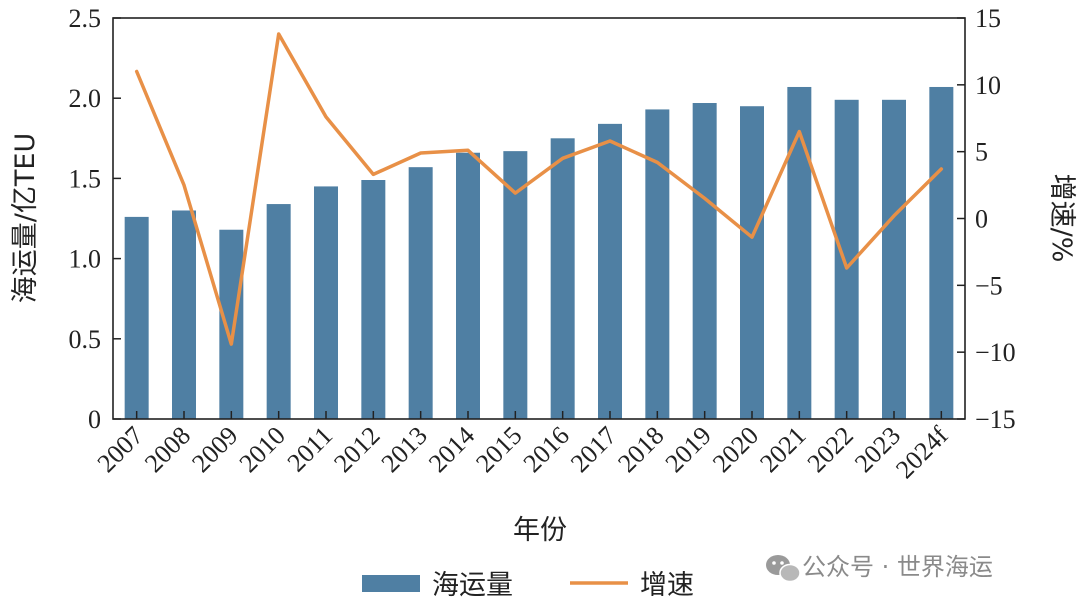 The height and width of the screenshot is (606, 1080). Describe the element at coordinates (981, 152) in the screenshot. I see `y2-tick-label: 5` at that location.